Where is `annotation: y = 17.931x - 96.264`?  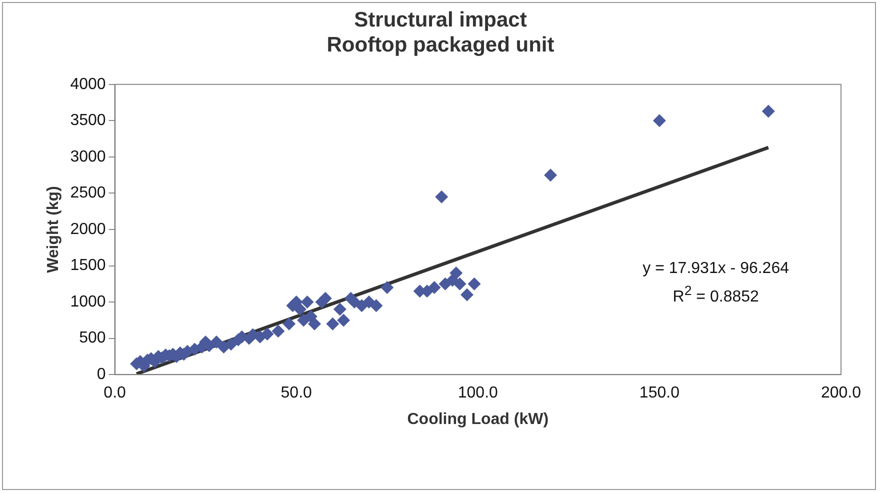 annotation: y = 17.931x - 96.264 is located at coordinates (715, 269).